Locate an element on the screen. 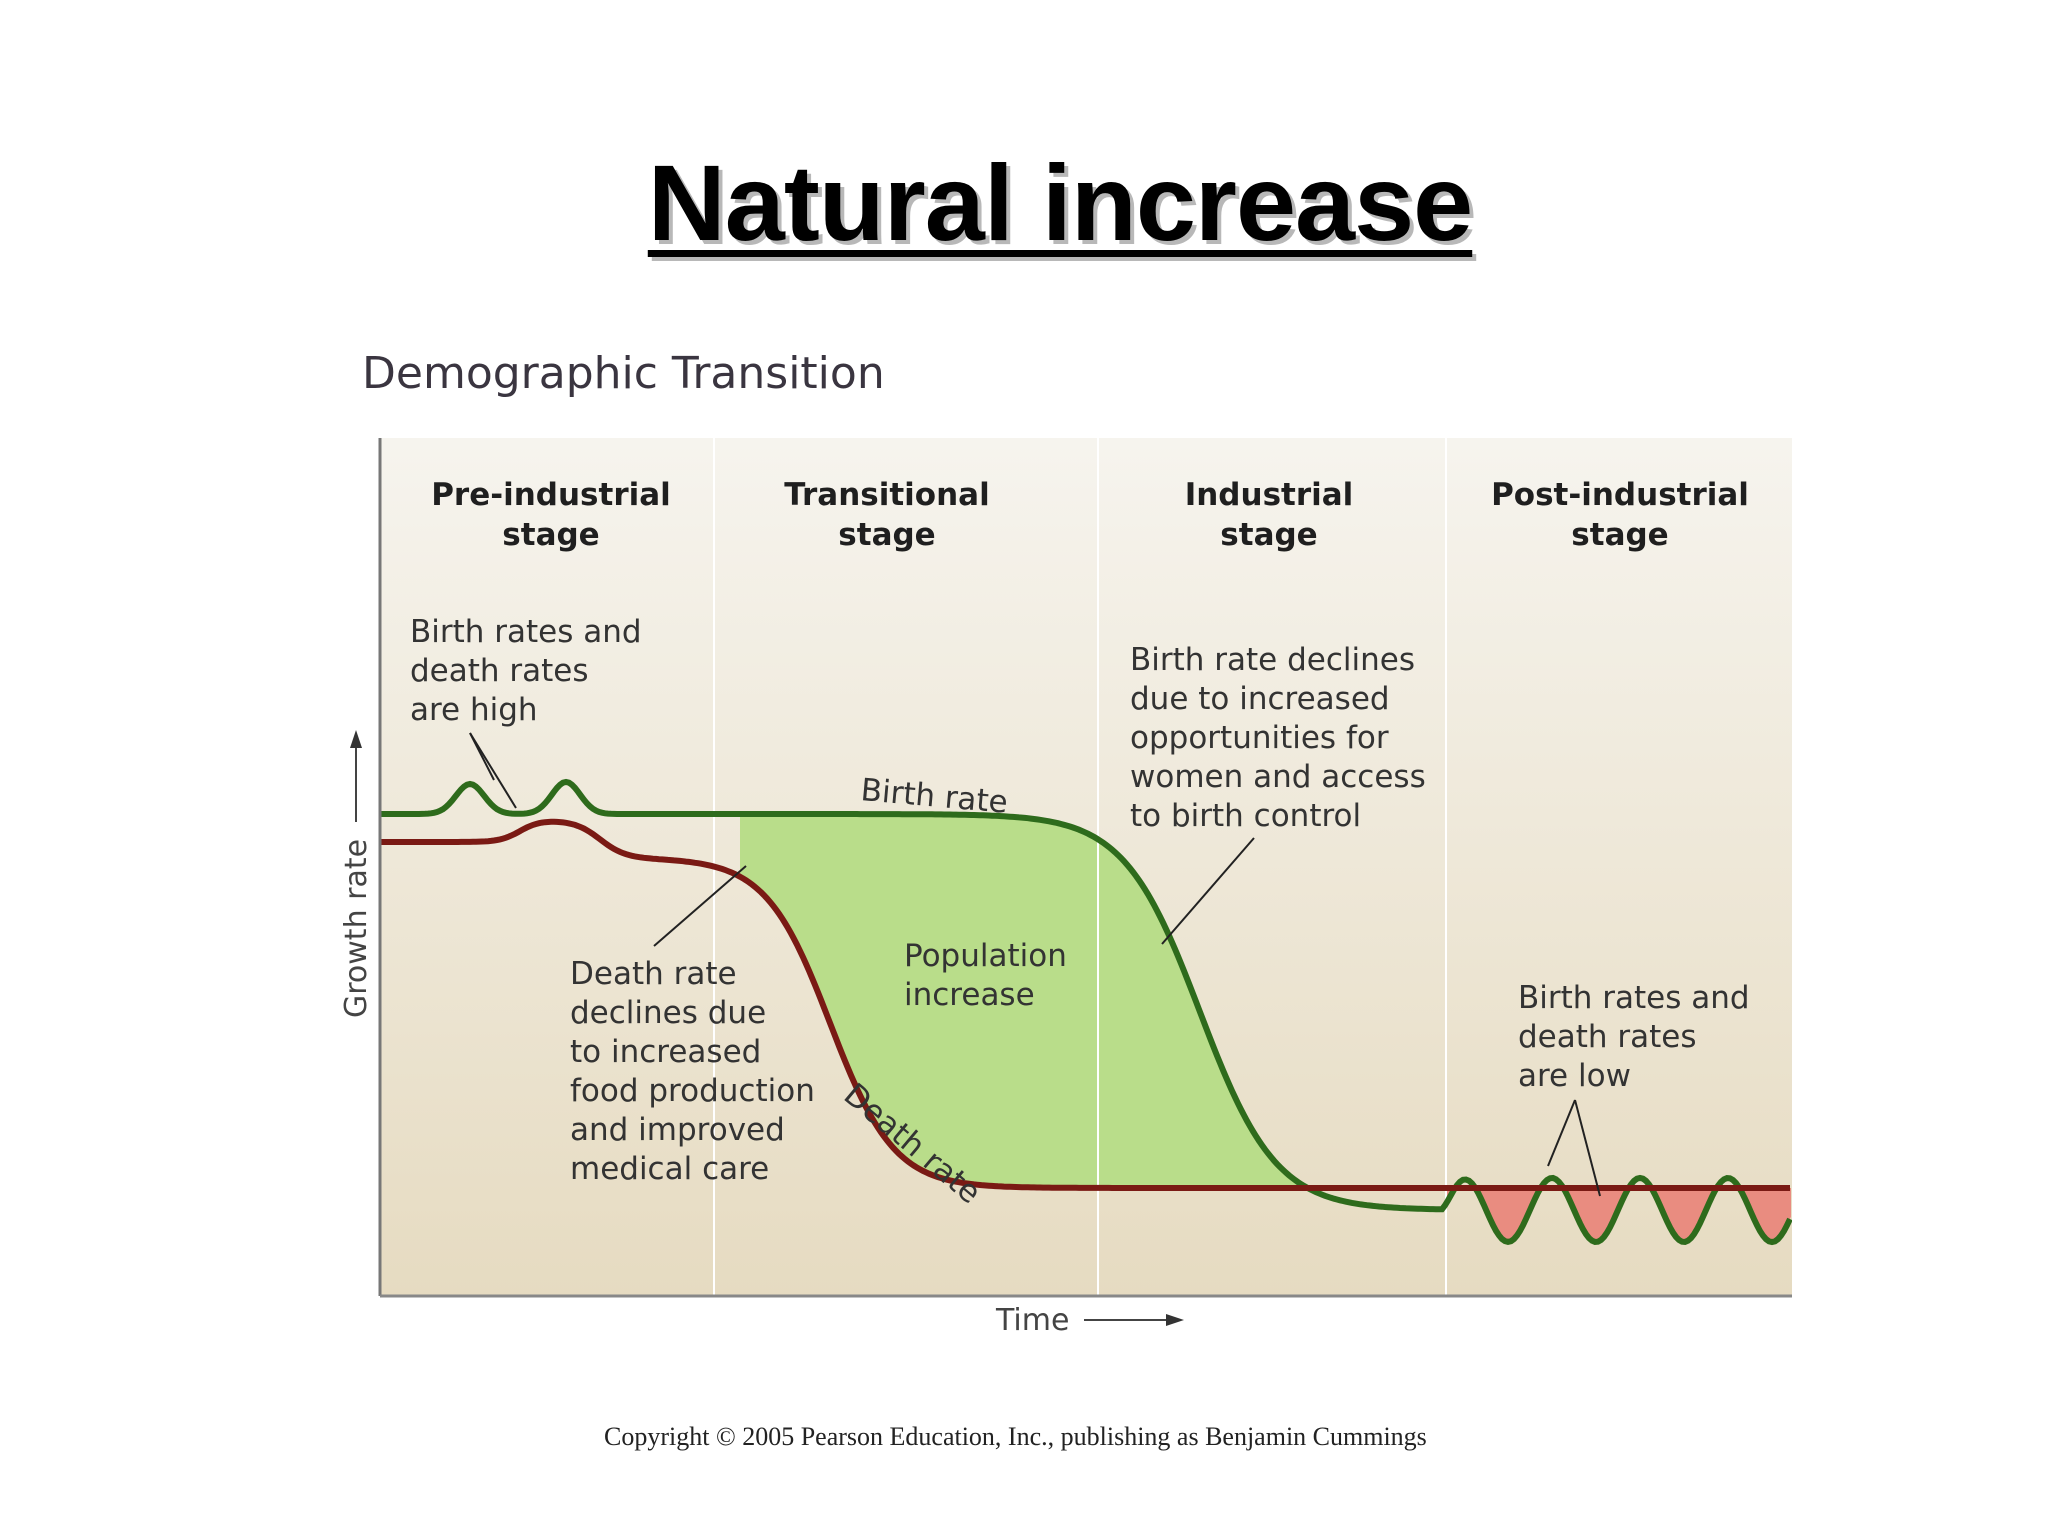 The width and height of the screenshot is (2048, 1536). stage-label: Post-industrial is located at coordinates (1620, 495).